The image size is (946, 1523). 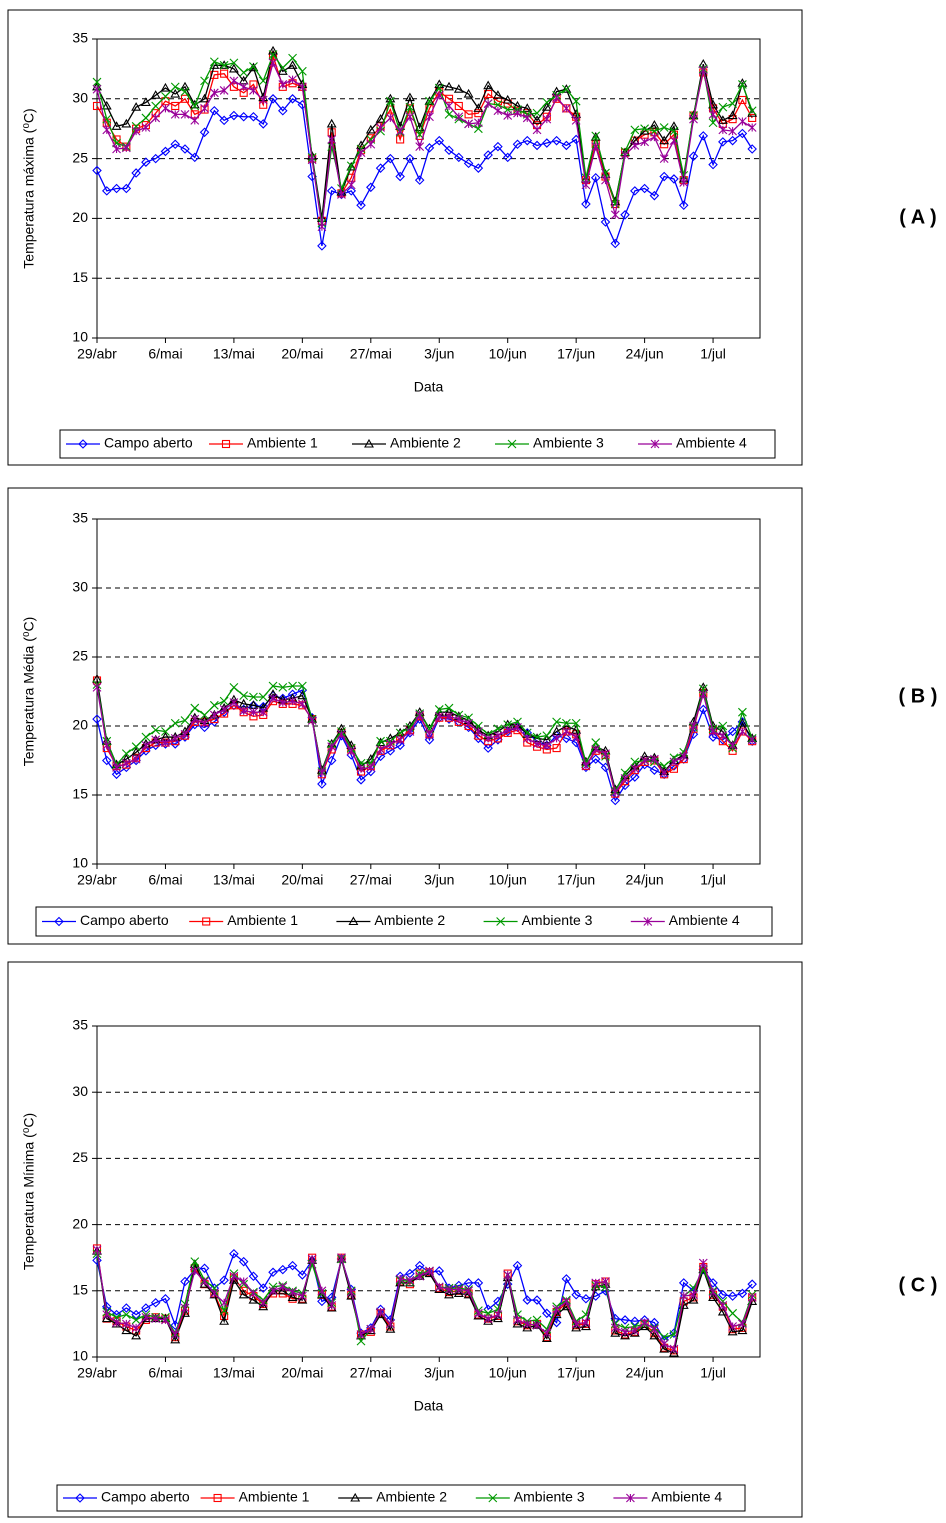 What do you see at coordinates (713, 880) in the screenshot?
I see `x-tick-label: 1/jul` at bounding box center [713, 880].